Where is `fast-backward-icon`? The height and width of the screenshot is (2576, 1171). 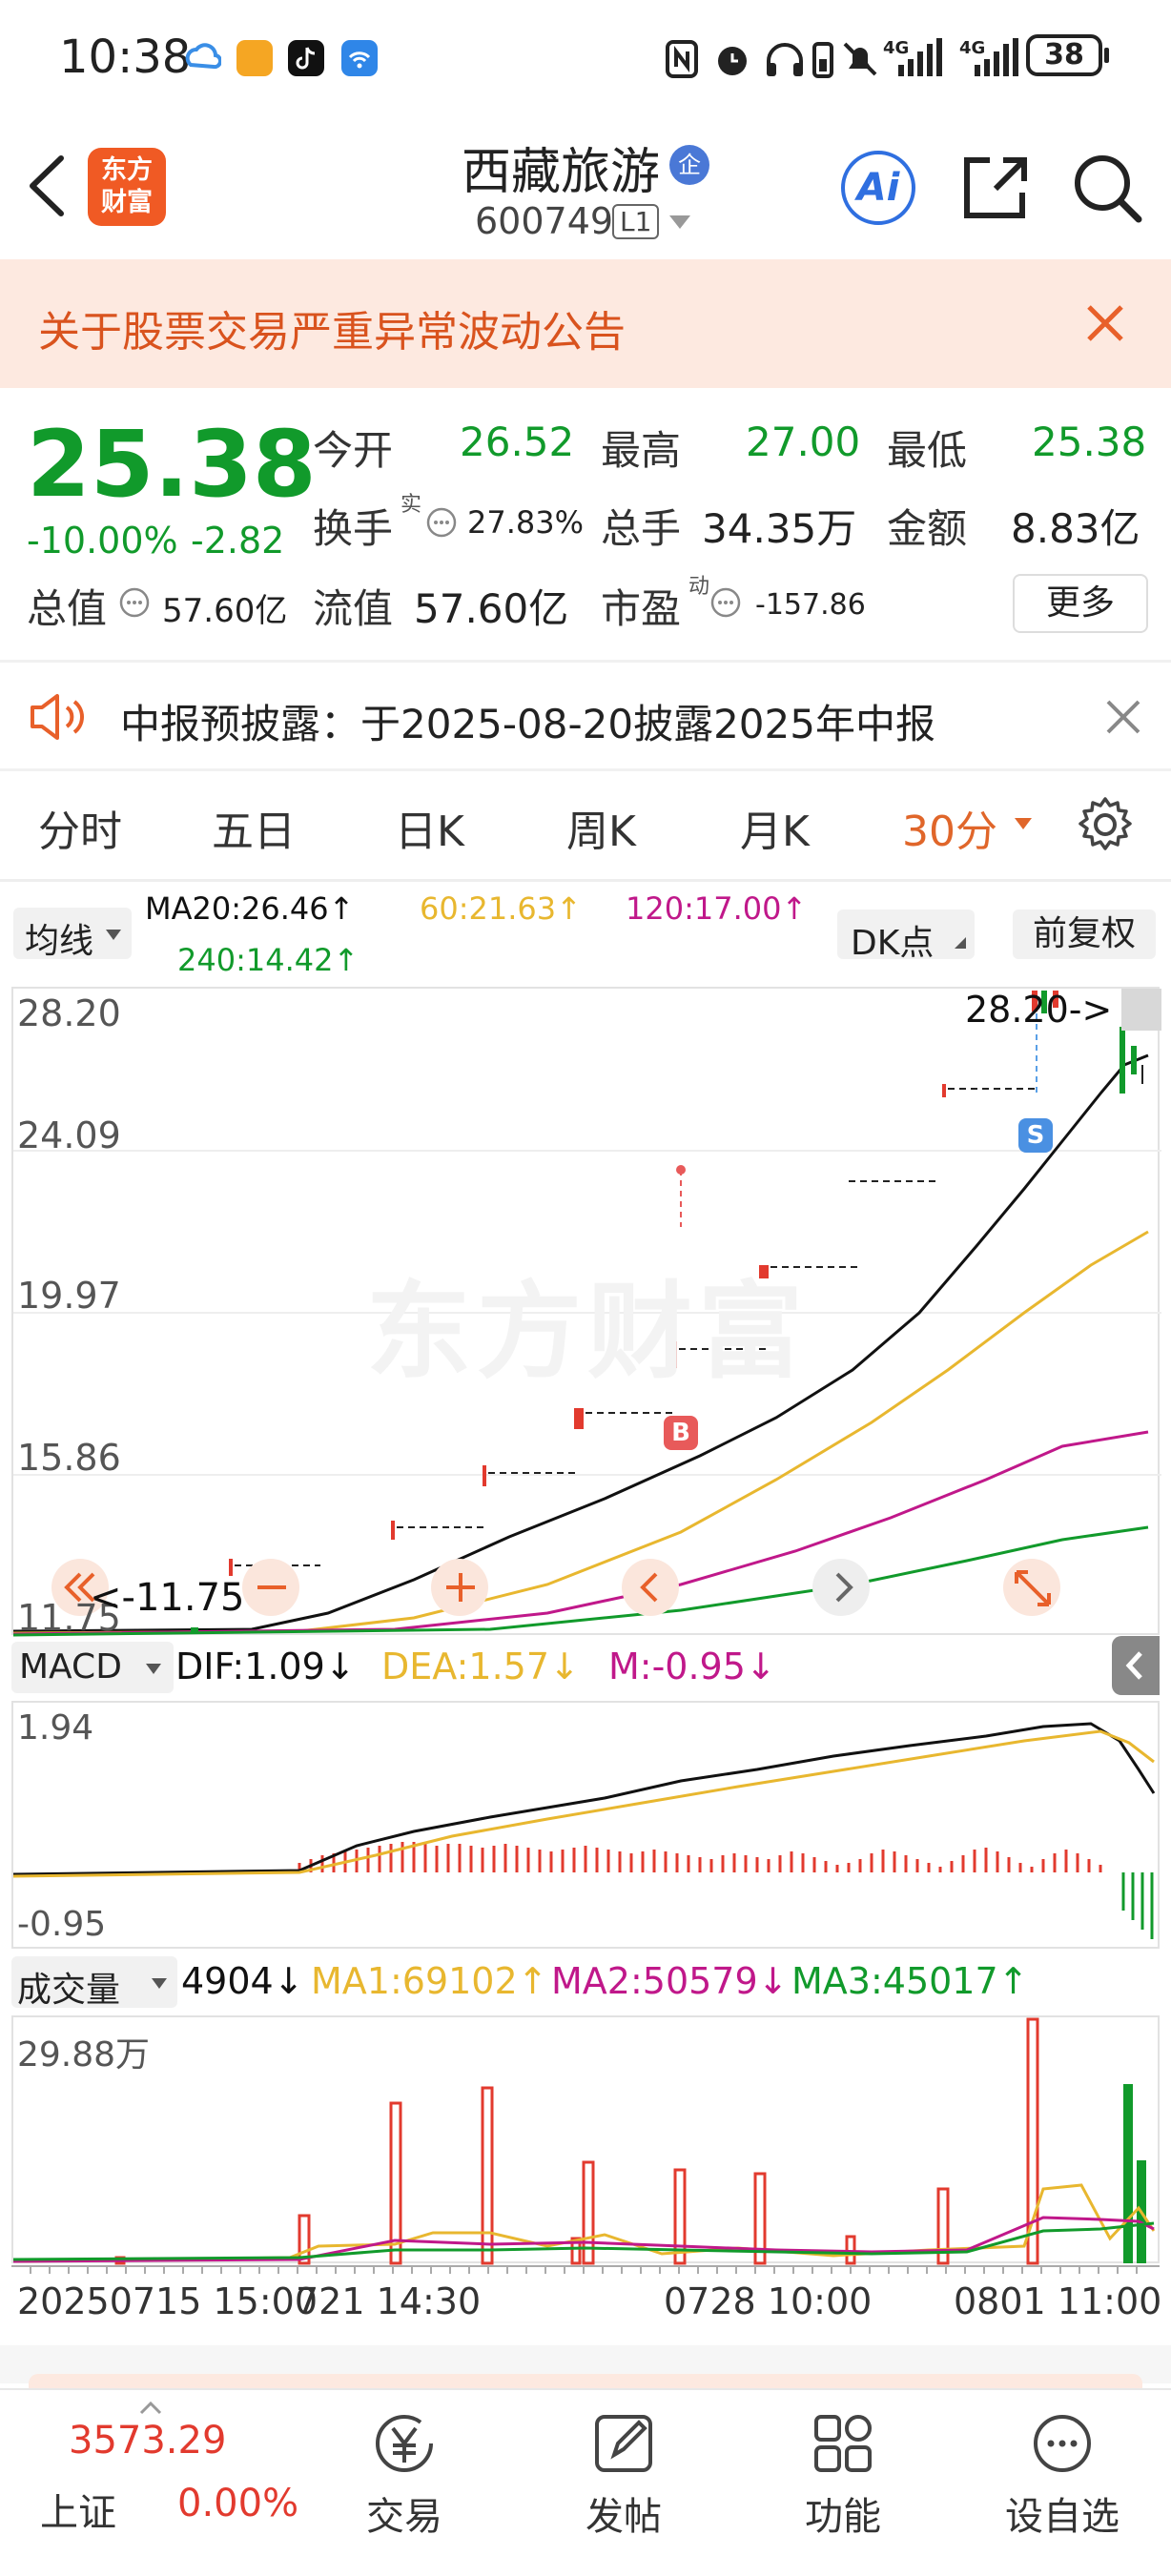 fast-backward-icon is located at coordinates (81, 1587).